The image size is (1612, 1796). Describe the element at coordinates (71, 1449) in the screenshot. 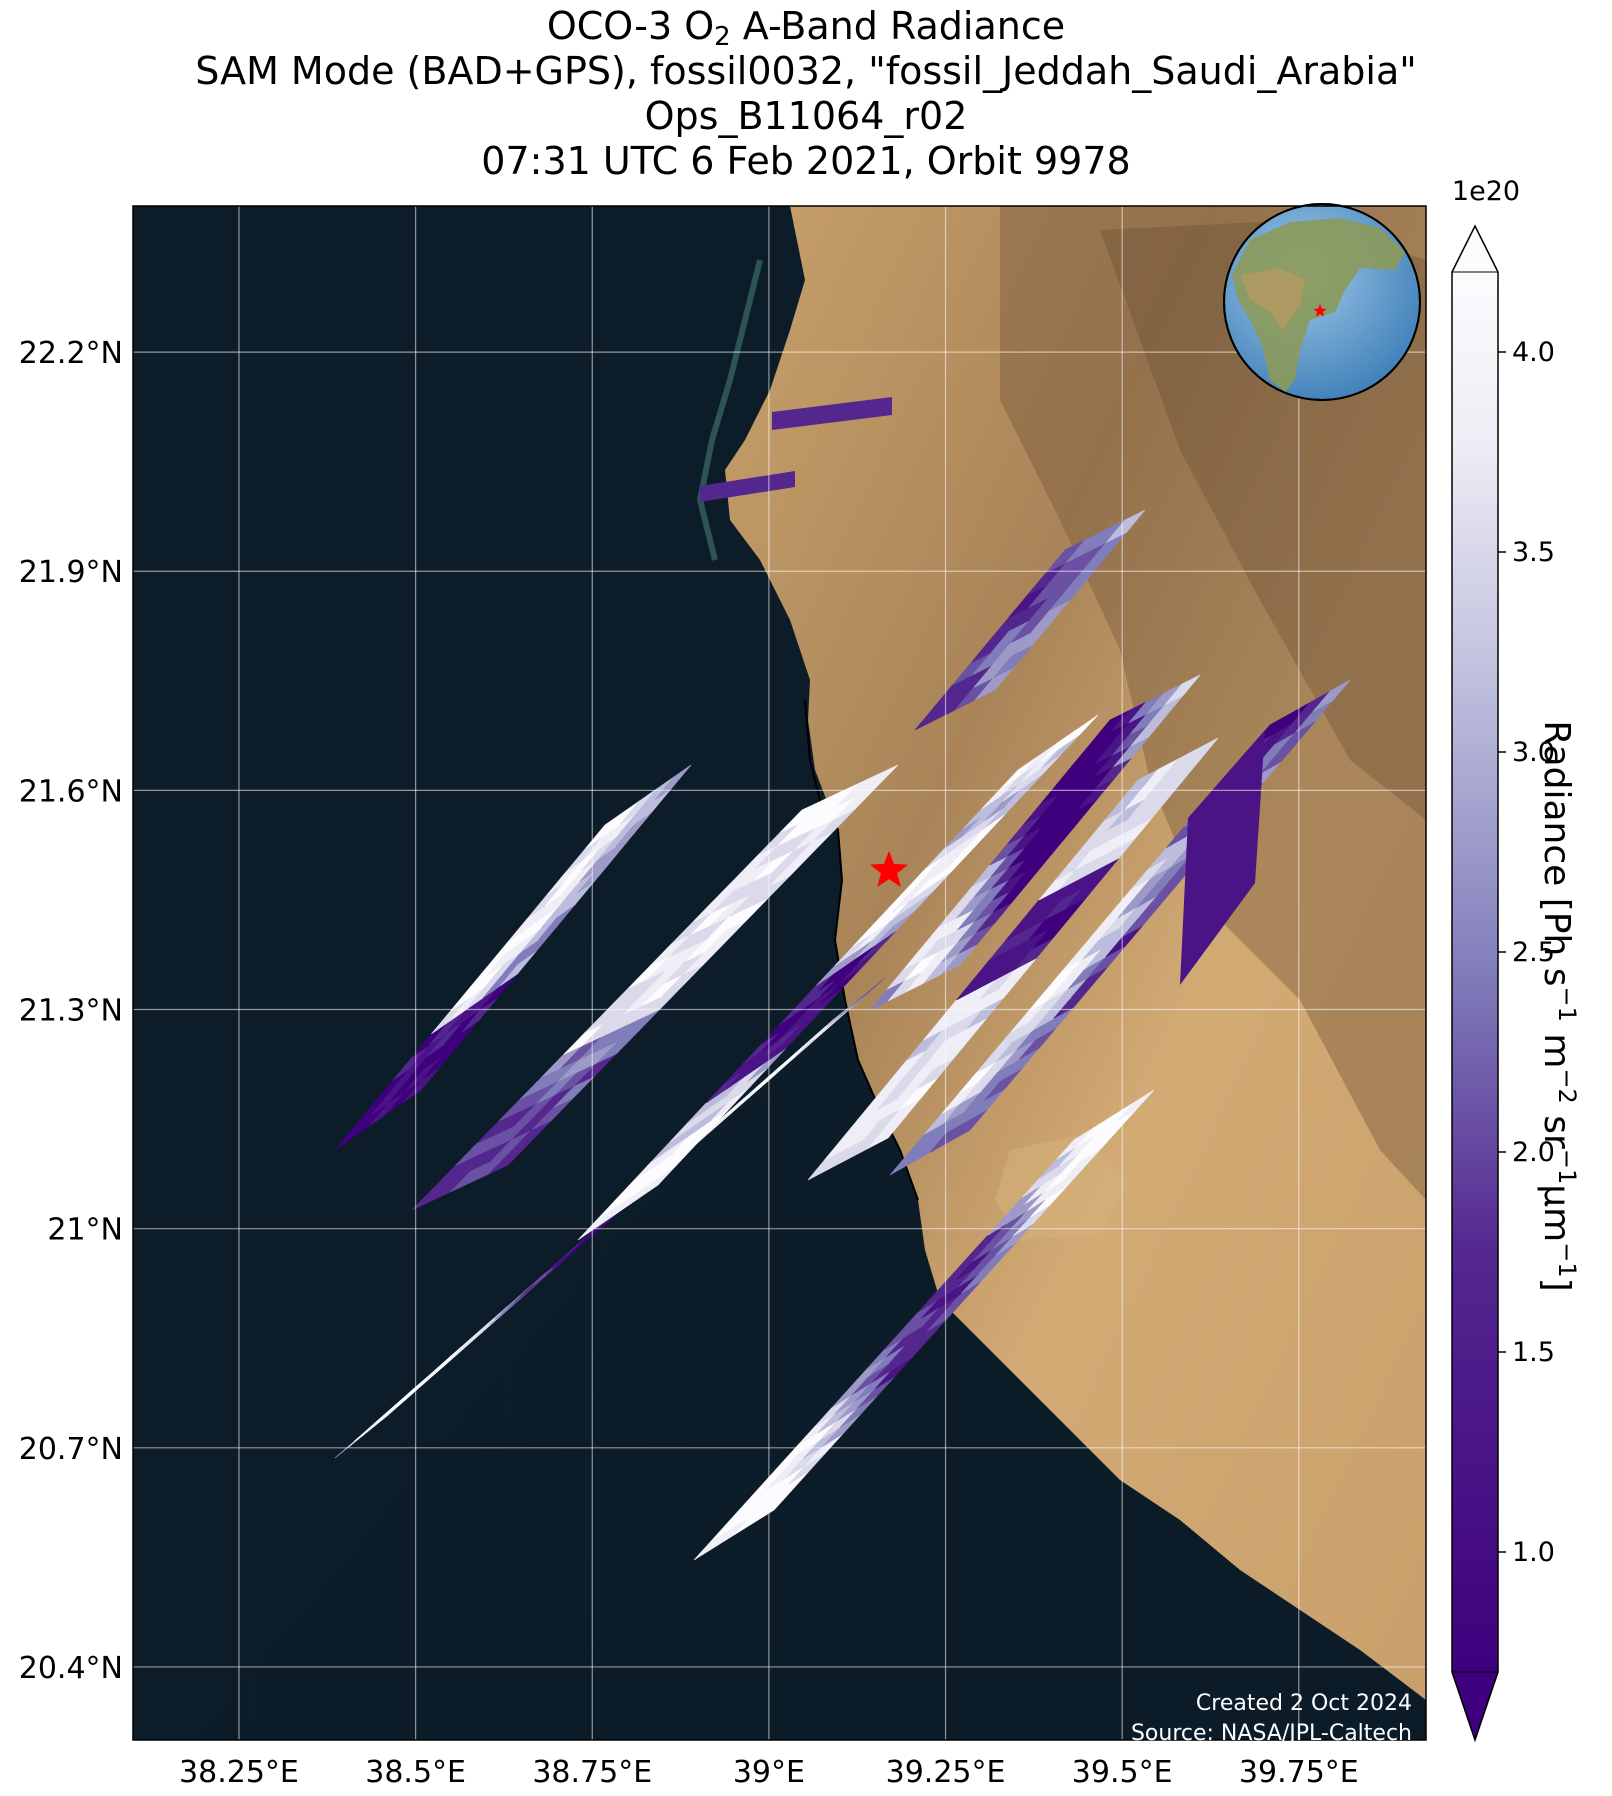

I see `lat-tick-label: 20.7°N` at that location.